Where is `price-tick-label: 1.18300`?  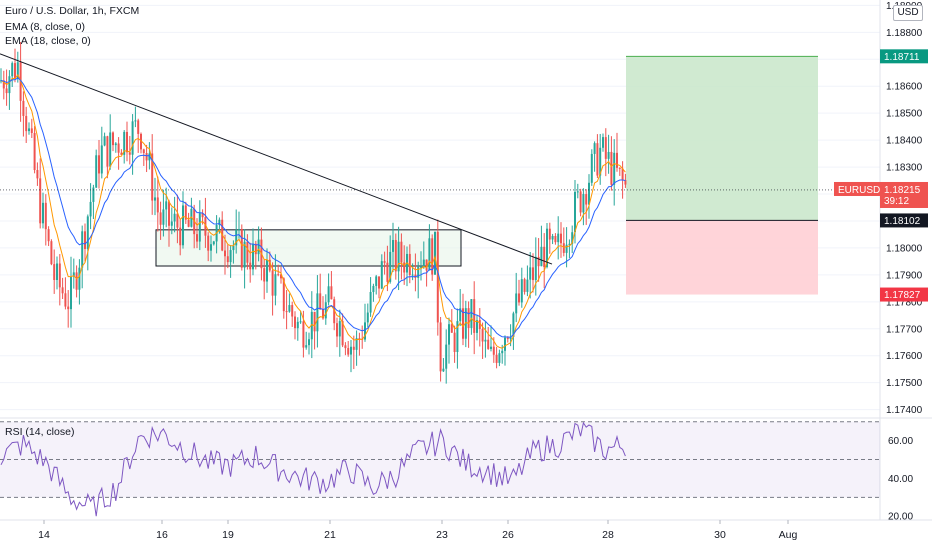
price-tick-label: 1.18300 is located at coordinates (904, 168).